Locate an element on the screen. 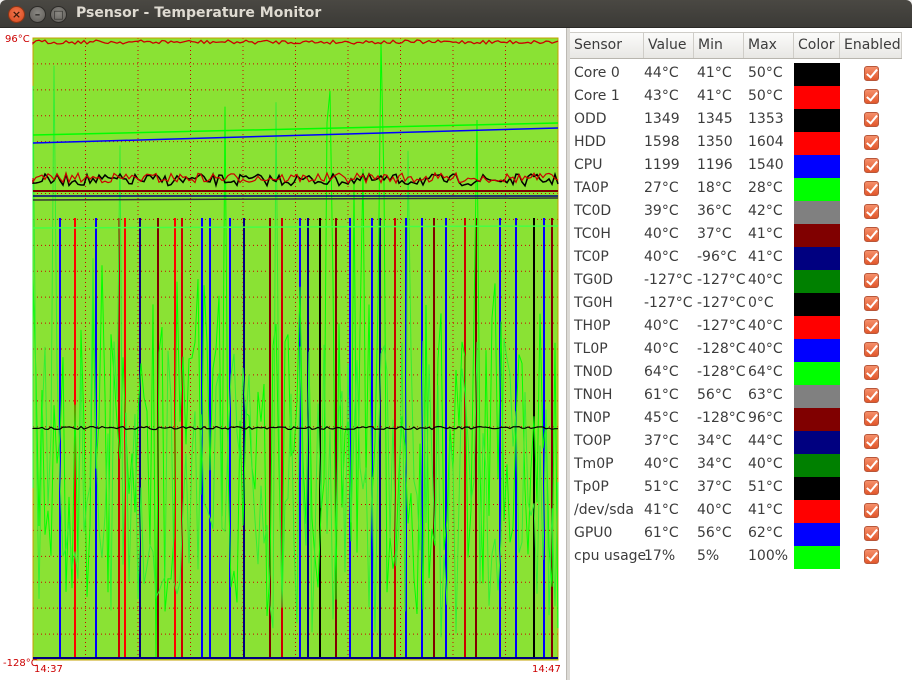  cell-sensor: TA0P is located at coordinates (591, 188).